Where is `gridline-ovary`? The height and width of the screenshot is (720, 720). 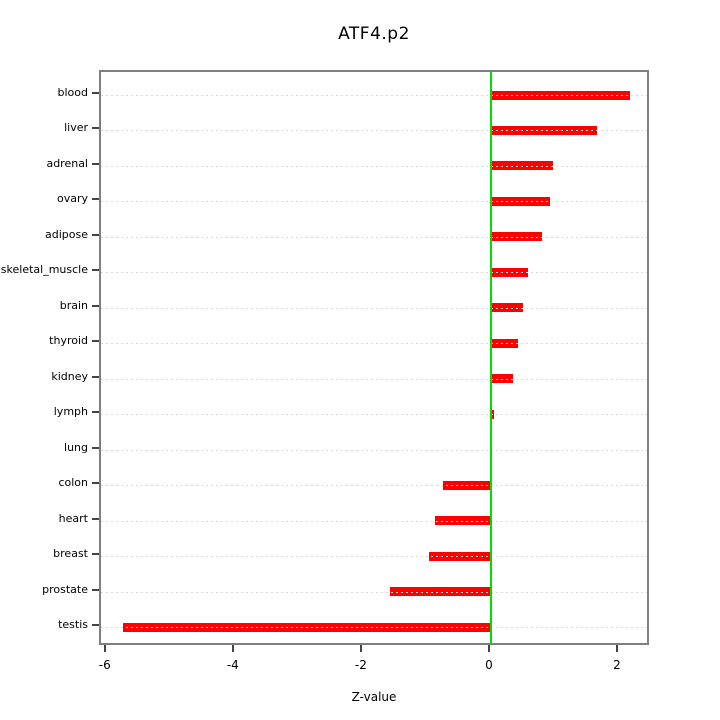
gridline-ovary is located at coordinates (374, 202).